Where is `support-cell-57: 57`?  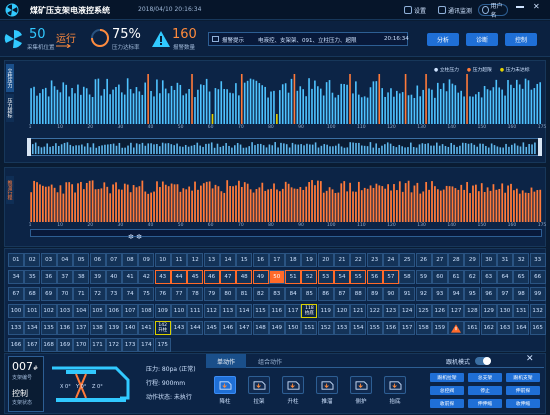
support-cell-57: 57 is located at coordinates (390, 277).